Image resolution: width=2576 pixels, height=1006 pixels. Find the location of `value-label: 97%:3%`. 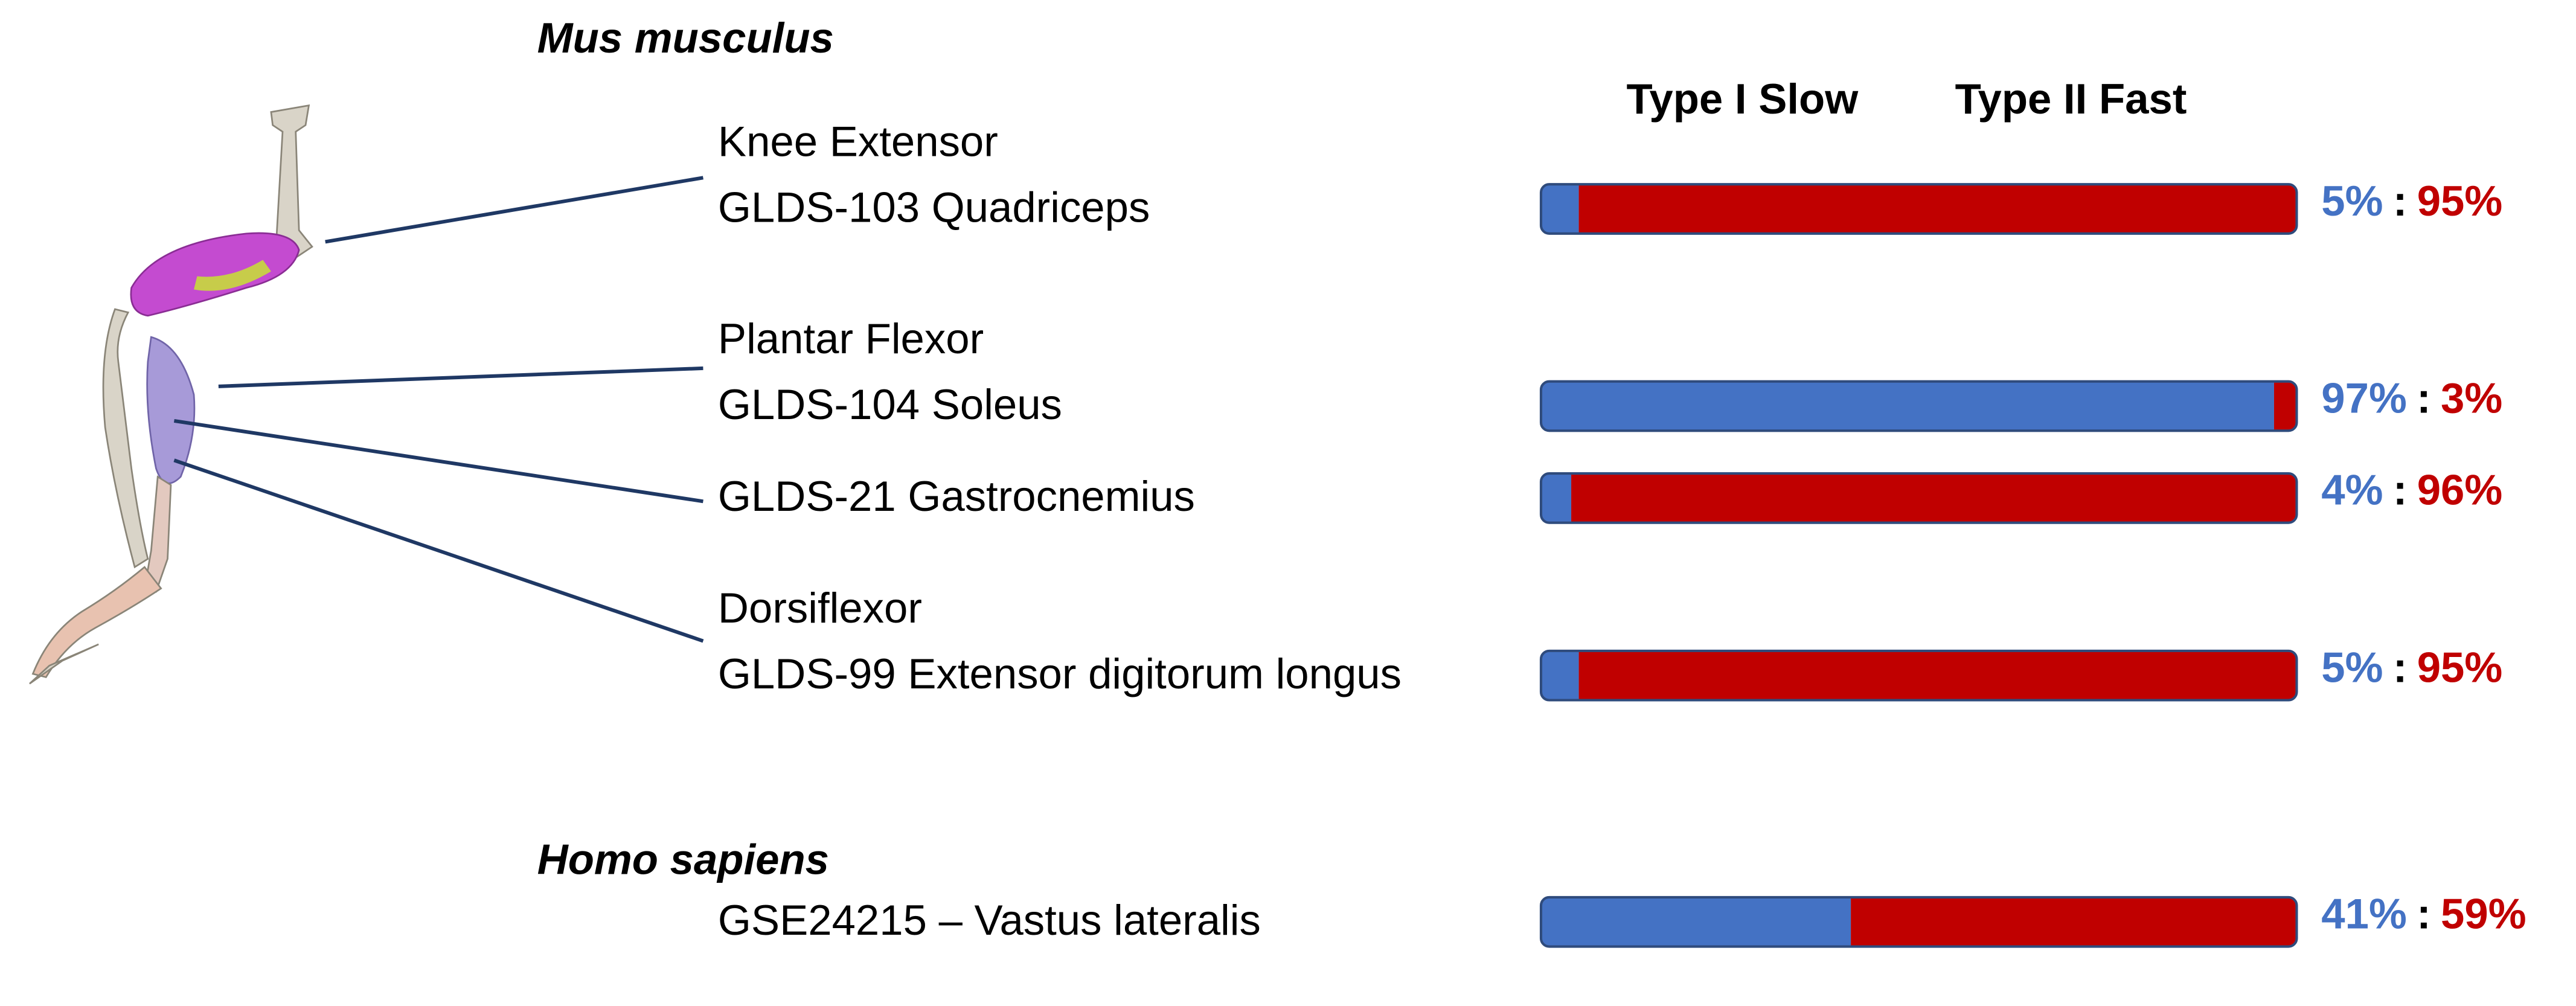

value-label: 97%:3% is located at coordinates (2411, 397).